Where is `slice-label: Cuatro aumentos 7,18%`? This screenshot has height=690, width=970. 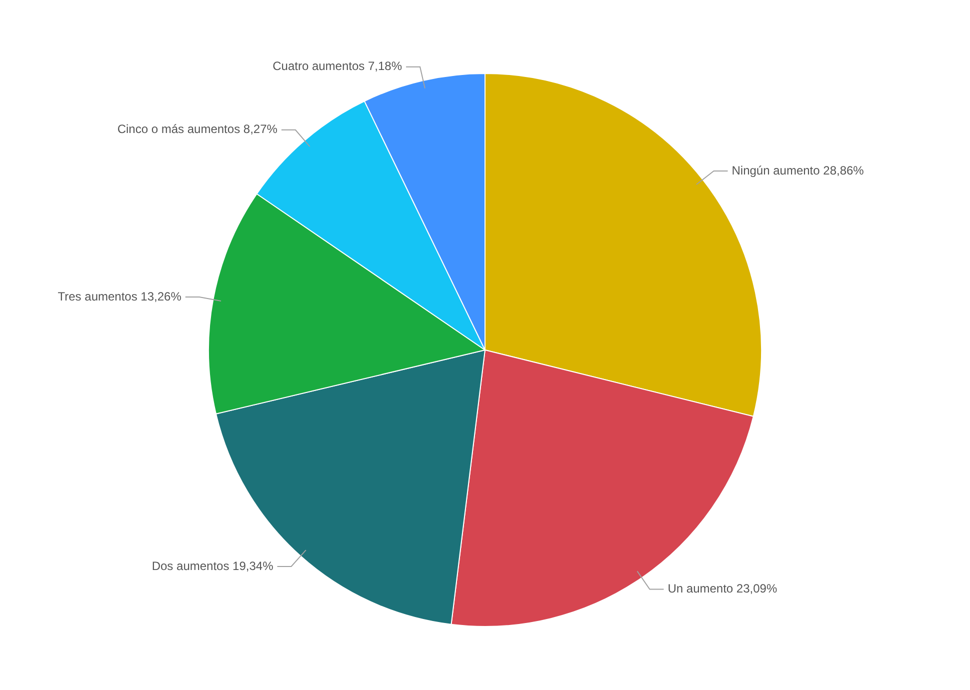 slice-label: Cuatro aumentos 7,18% is located at coordinates (337, 66).